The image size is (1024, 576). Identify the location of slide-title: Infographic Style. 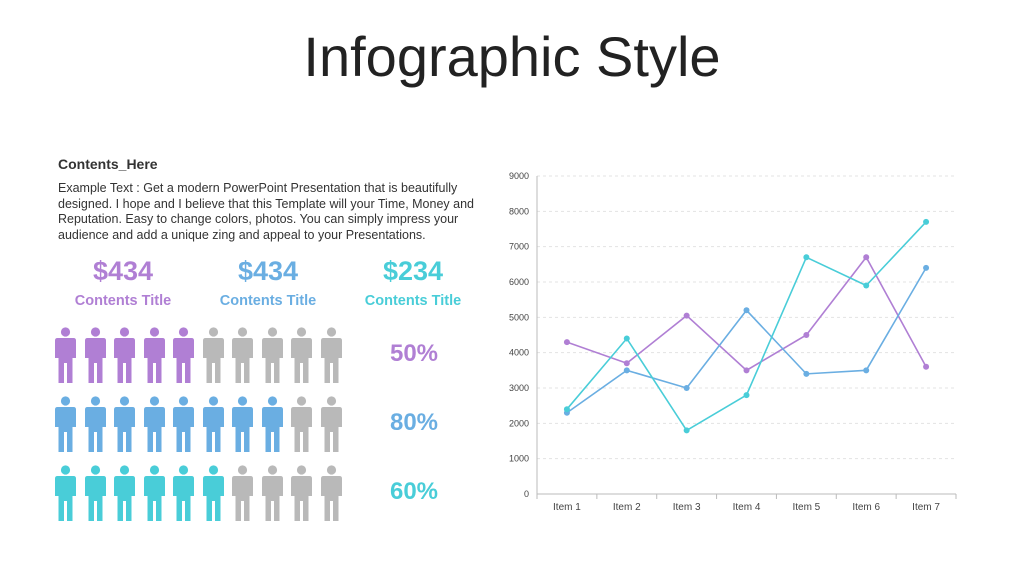
(512, 56).